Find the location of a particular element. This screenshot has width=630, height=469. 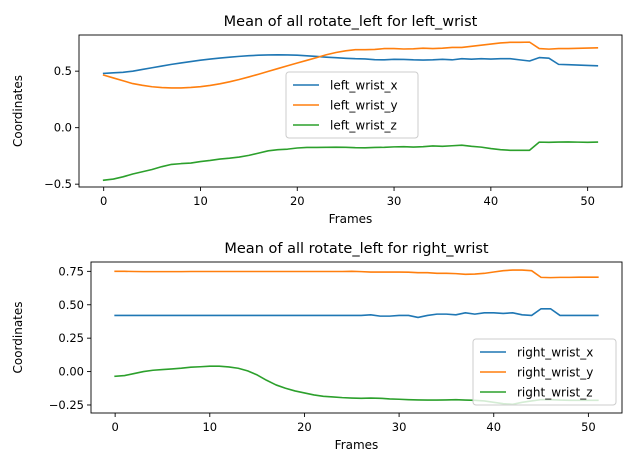

series-line-left_wrist_z is located at coordinates (350, 161).